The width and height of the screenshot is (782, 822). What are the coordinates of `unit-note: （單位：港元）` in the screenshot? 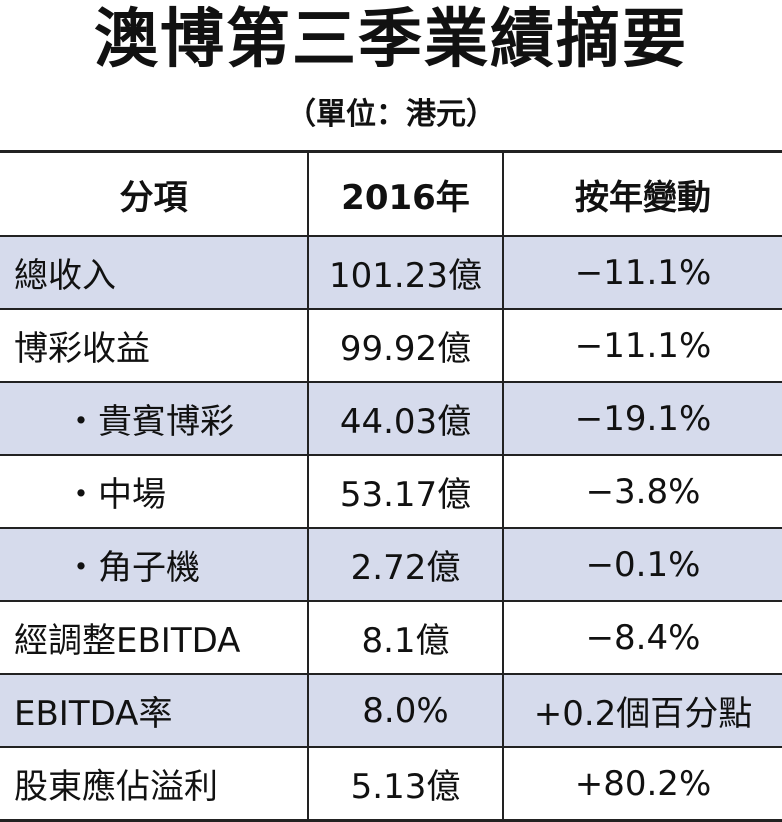 It's located at (391, 114).